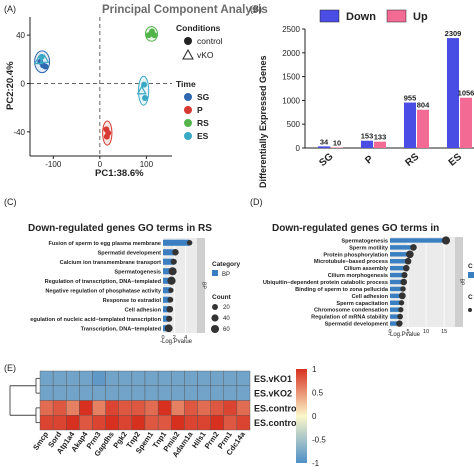 Image resolution: width=474 pixels, height=474 pixels. I want to click on deg-legend-swatch-up, so click(396, 16).